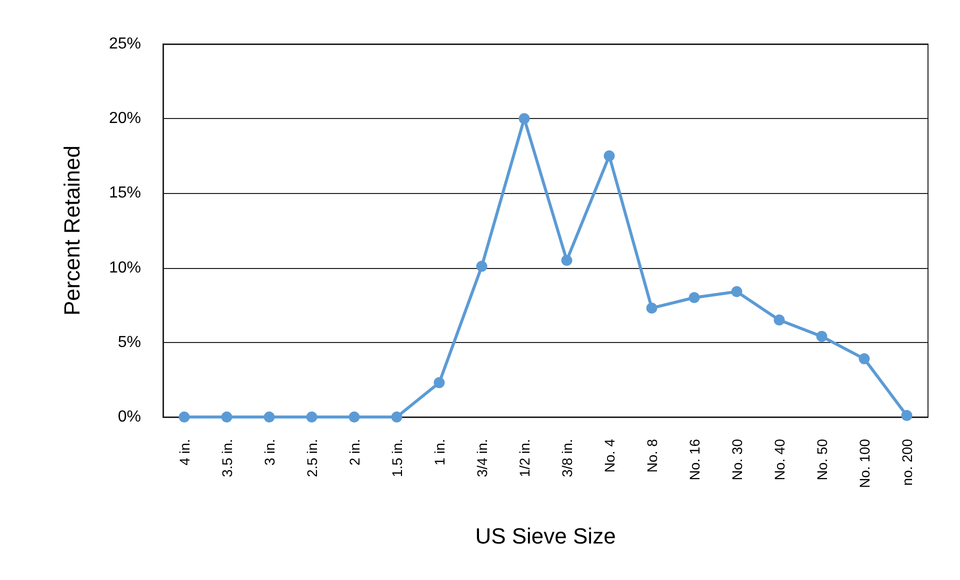 This screenshot has width=960, height=580. What do you see at coordinates (736, 459) in the screenshot?
I see `x-tick-label: No. 30` at bounding box center [736, 459].